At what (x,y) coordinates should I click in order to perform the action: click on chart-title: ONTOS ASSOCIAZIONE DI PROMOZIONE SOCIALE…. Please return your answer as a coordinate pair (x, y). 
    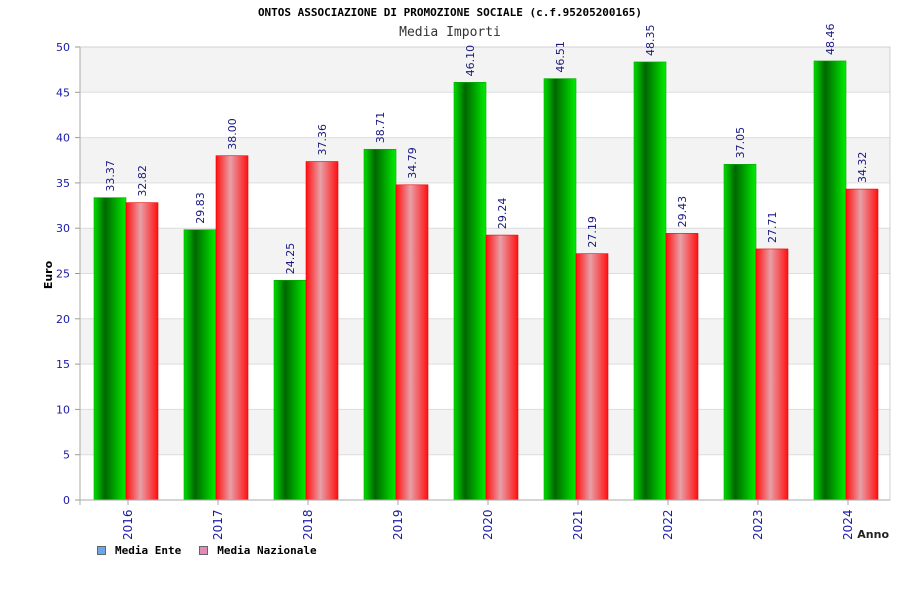
    Looking at the image, I should click on (450, 12).